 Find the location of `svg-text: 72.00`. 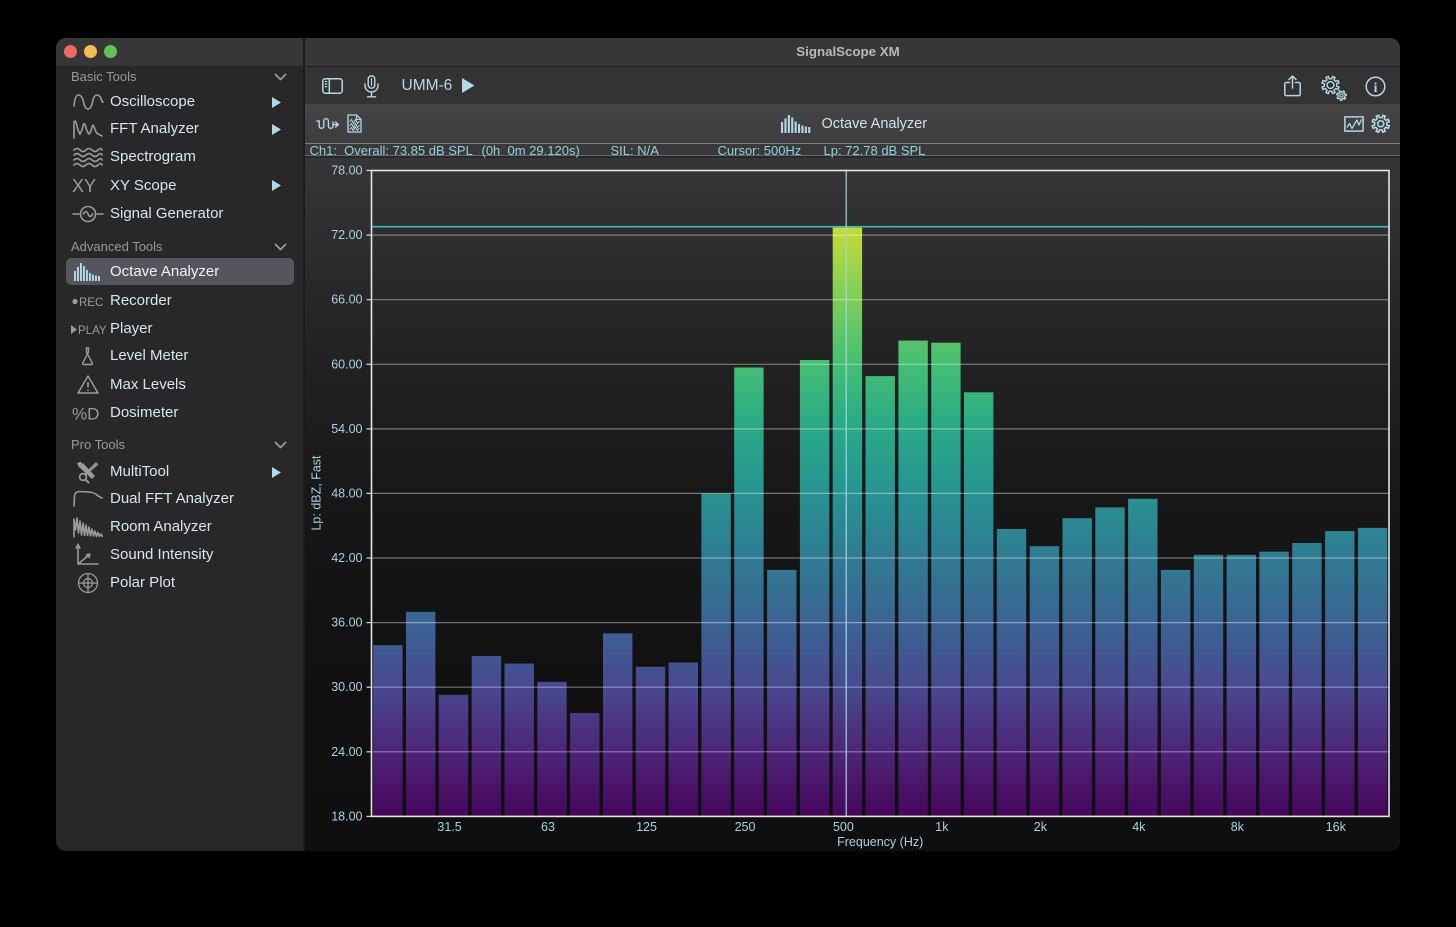

svg-text: 72.00 is located at coordinates (346, 235).